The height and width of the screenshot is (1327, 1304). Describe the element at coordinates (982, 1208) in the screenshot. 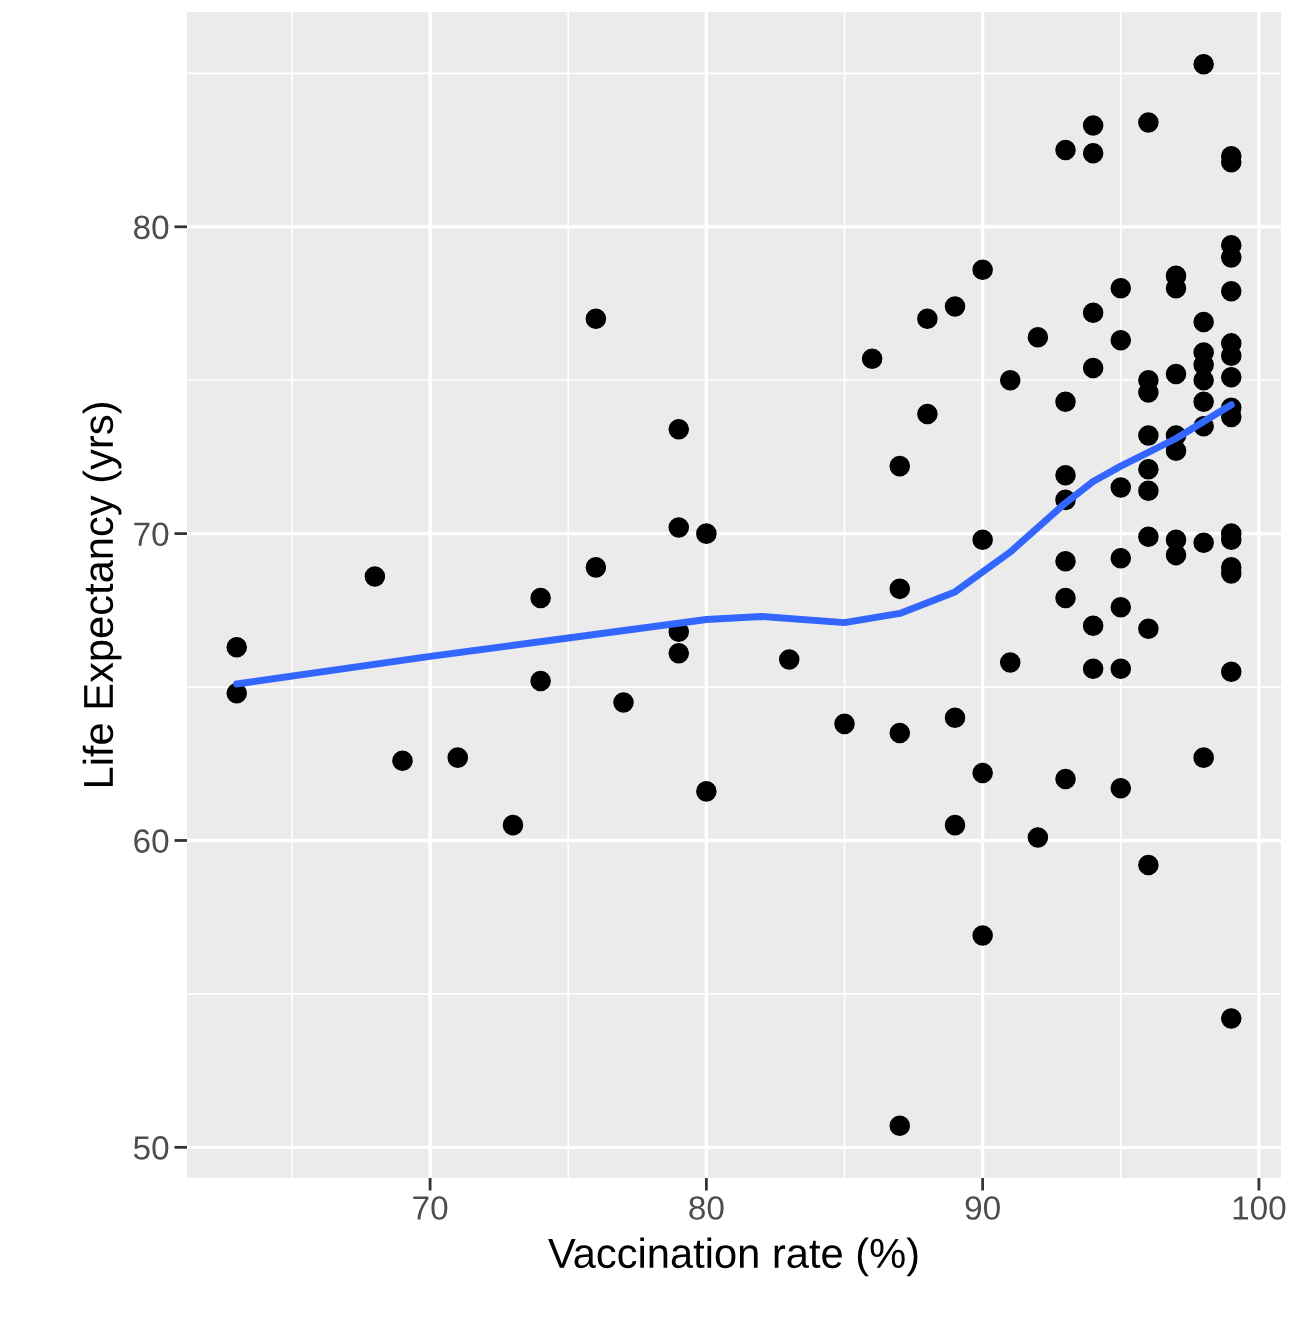

I see `x-tick-label: 90` at that location.